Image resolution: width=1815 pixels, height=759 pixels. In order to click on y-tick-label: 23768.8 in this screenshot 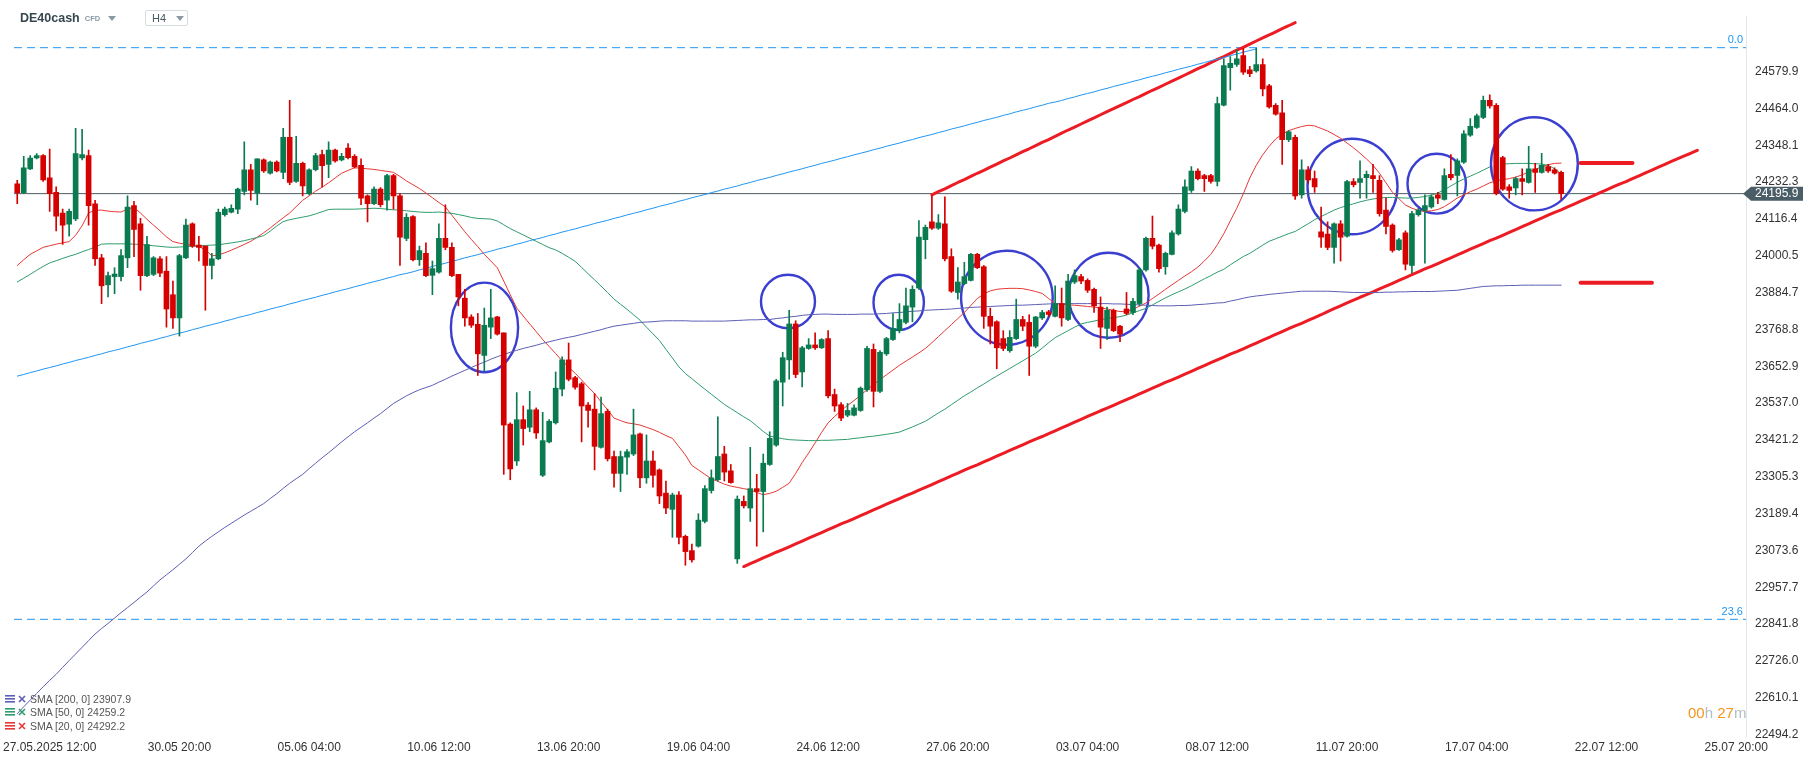, I will do `click(1777, 328)`.